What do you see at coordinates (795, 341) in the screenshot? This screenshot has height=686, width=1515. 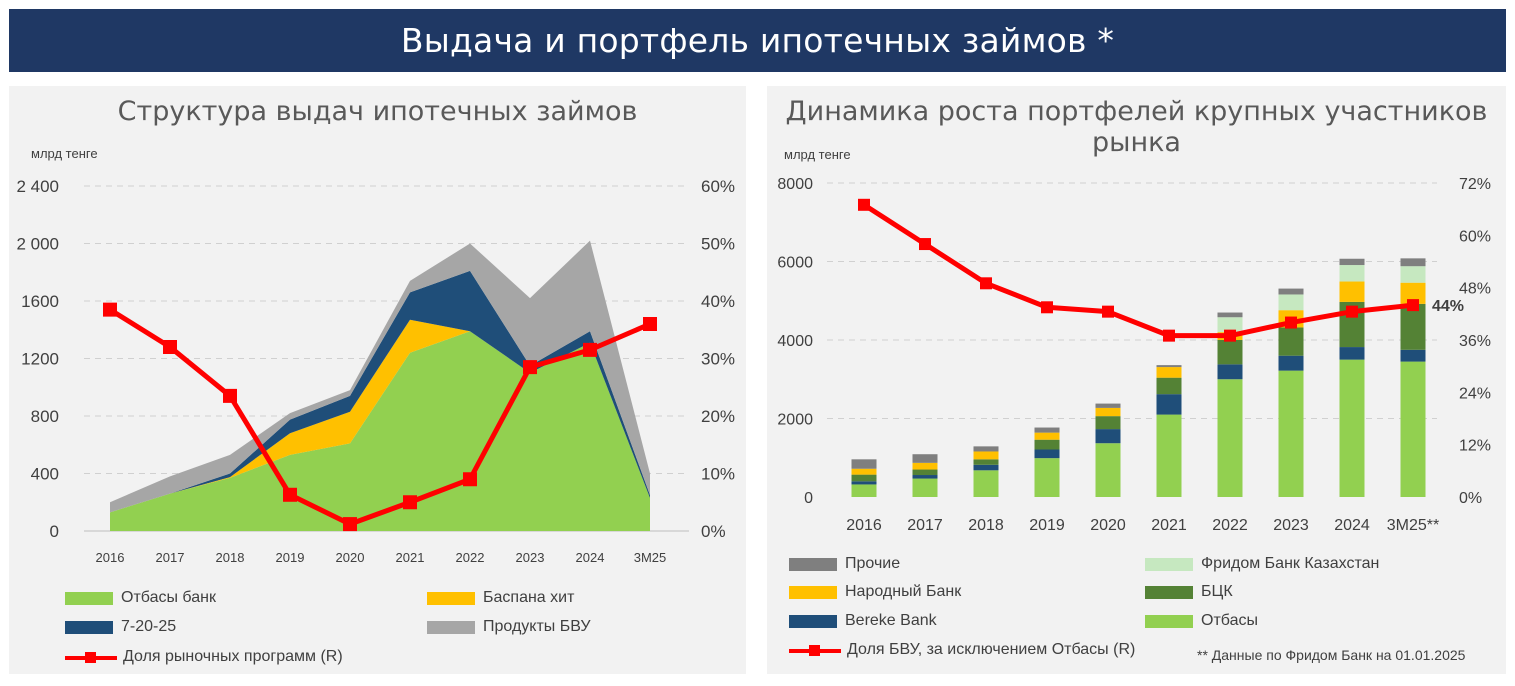 I see `y-tick-label: 4000` at bounding box center [795, 341].